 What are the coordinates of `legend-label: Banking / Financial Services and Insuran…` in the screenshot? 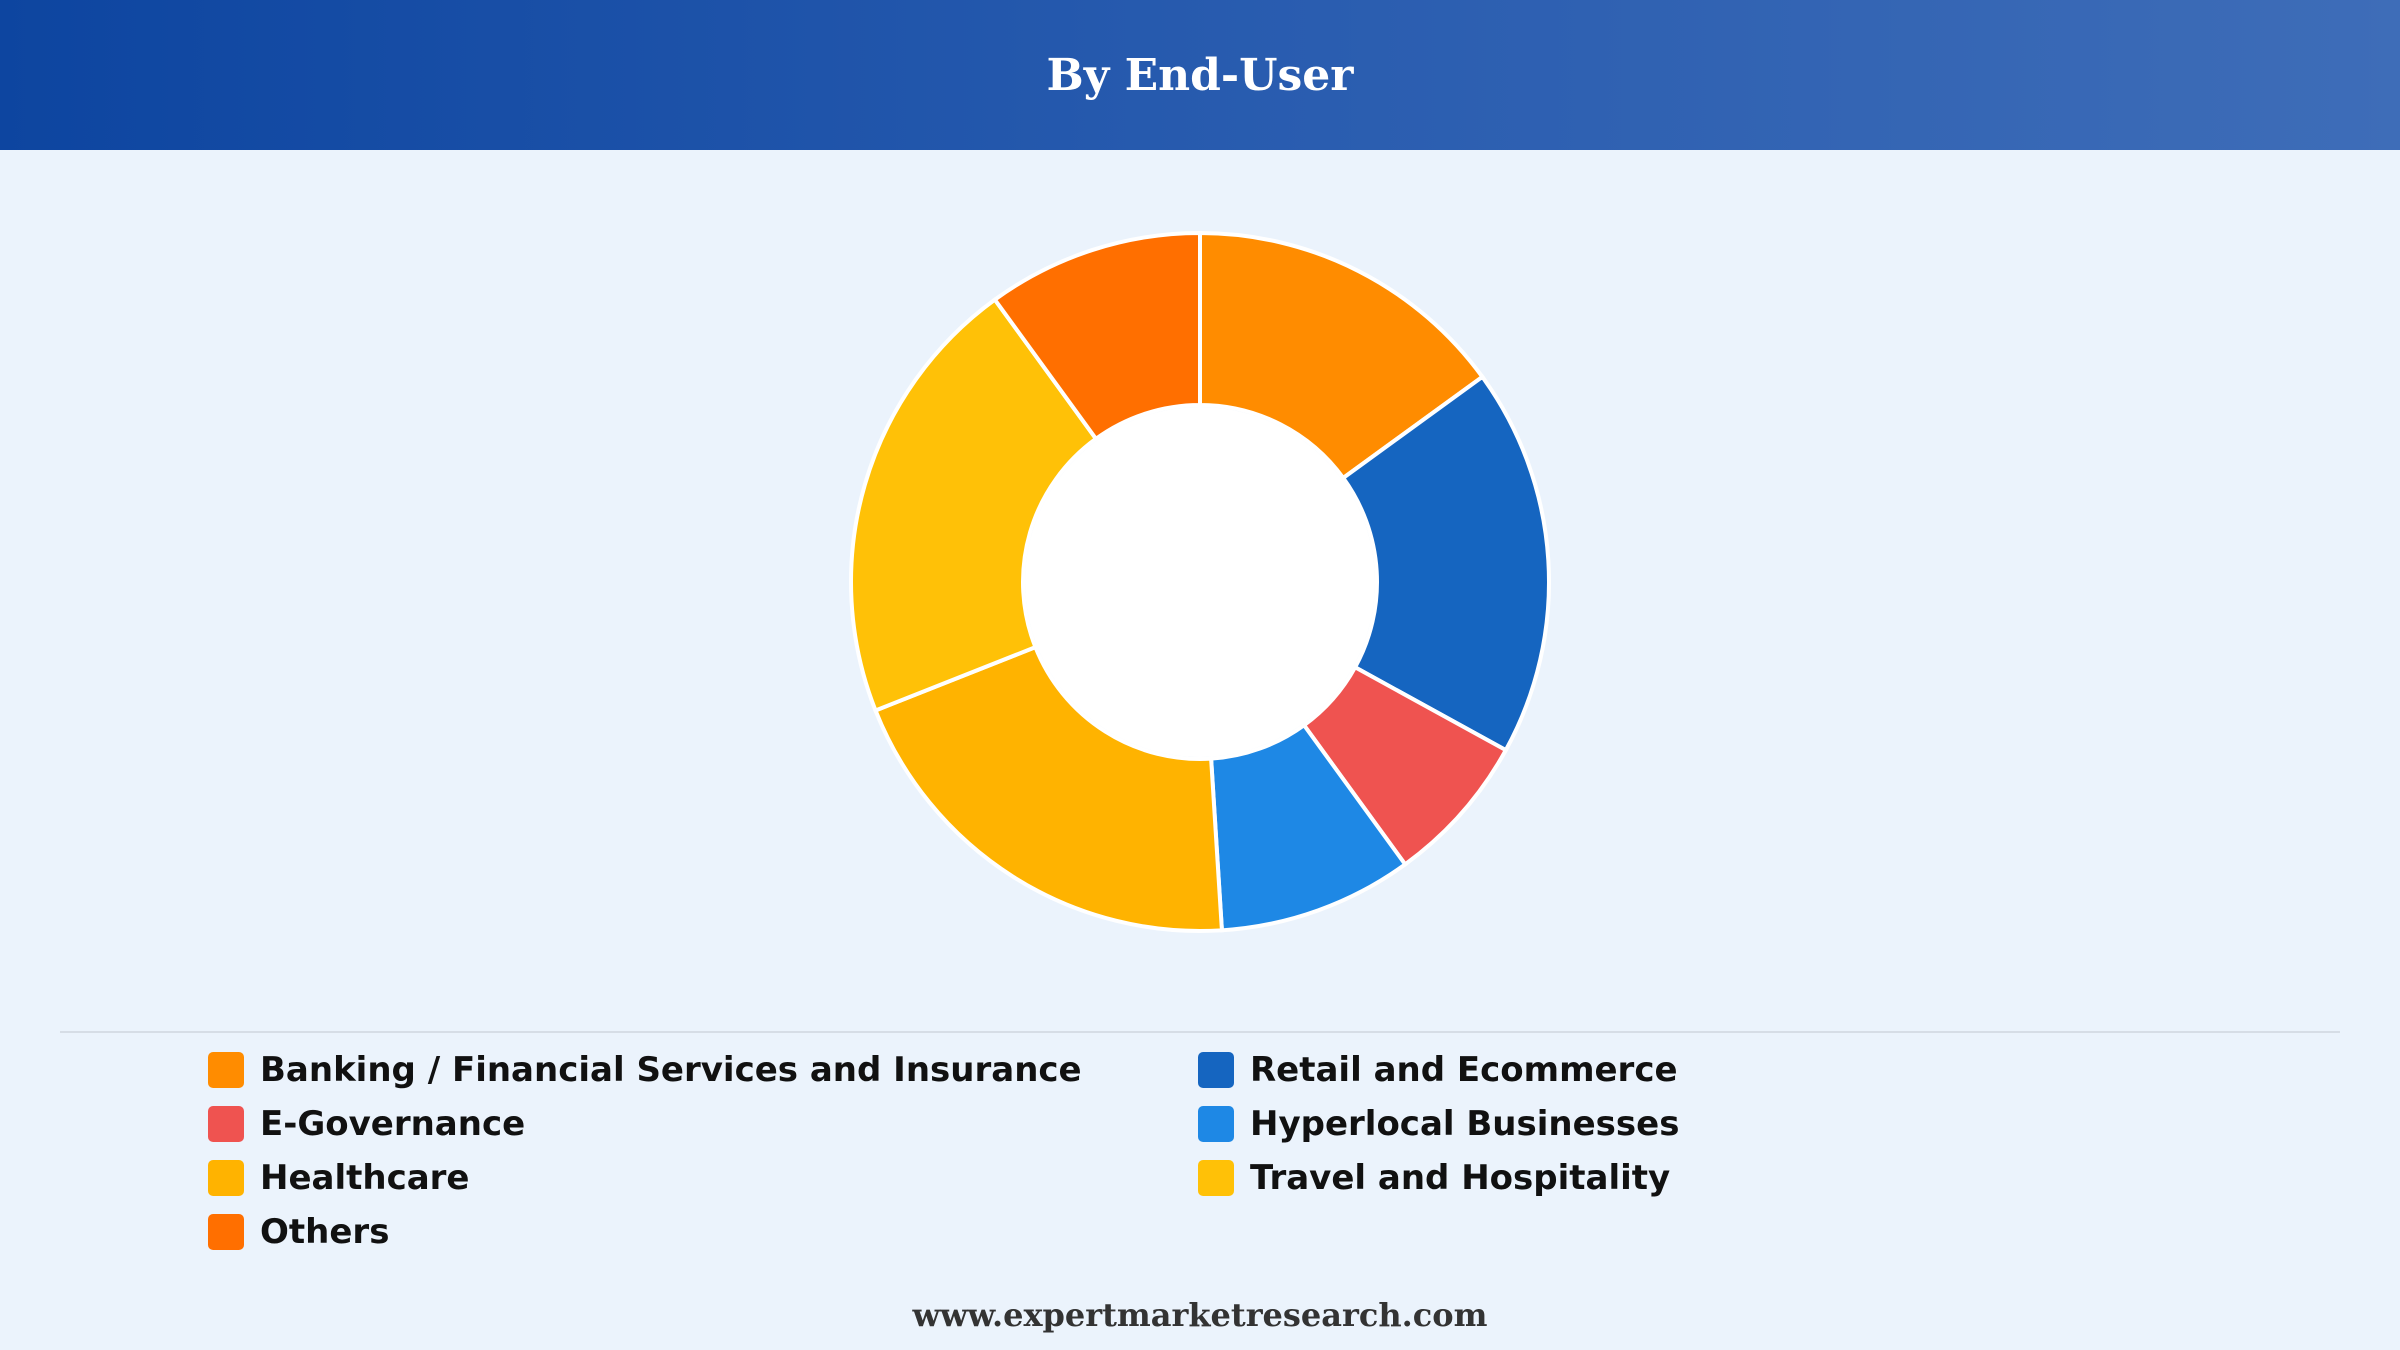 It's located at (671, 1070).